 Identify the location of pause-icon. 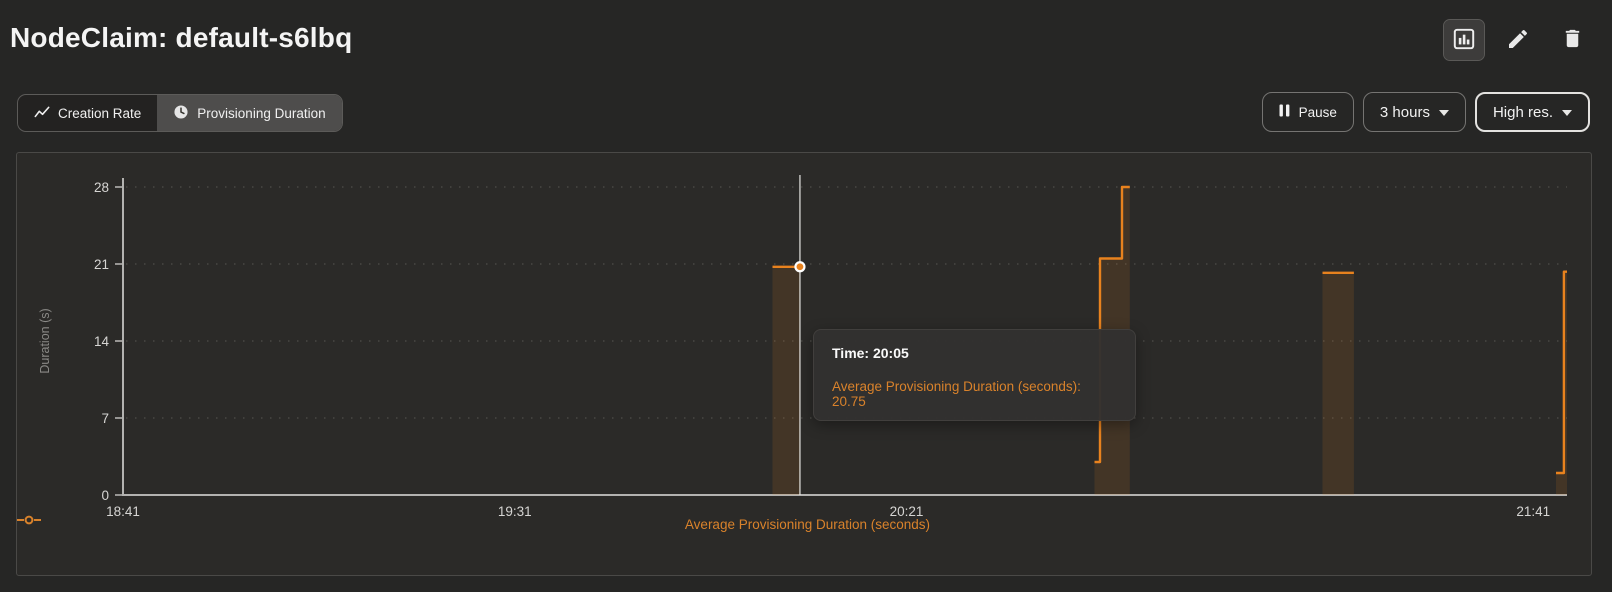
(1284, 112).